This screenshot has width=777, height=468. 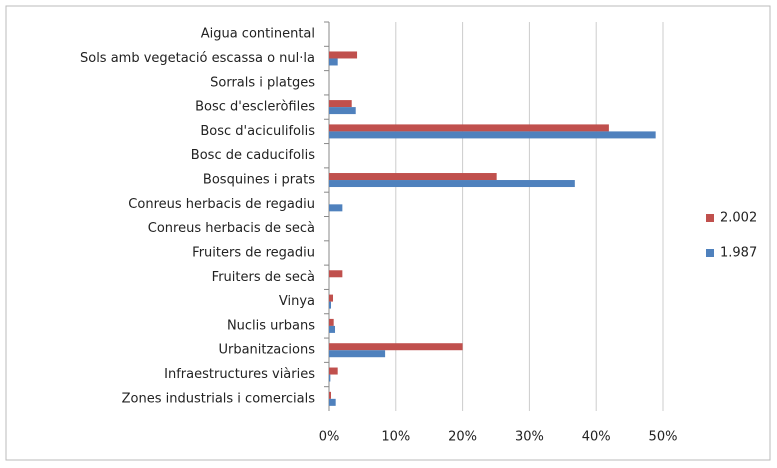 What do you see at coordinates (197, 58) in the screenshot?
I see `y-tick-label: Sols amb vegetació escassa o nul·la` at bounding box center [197, 58].